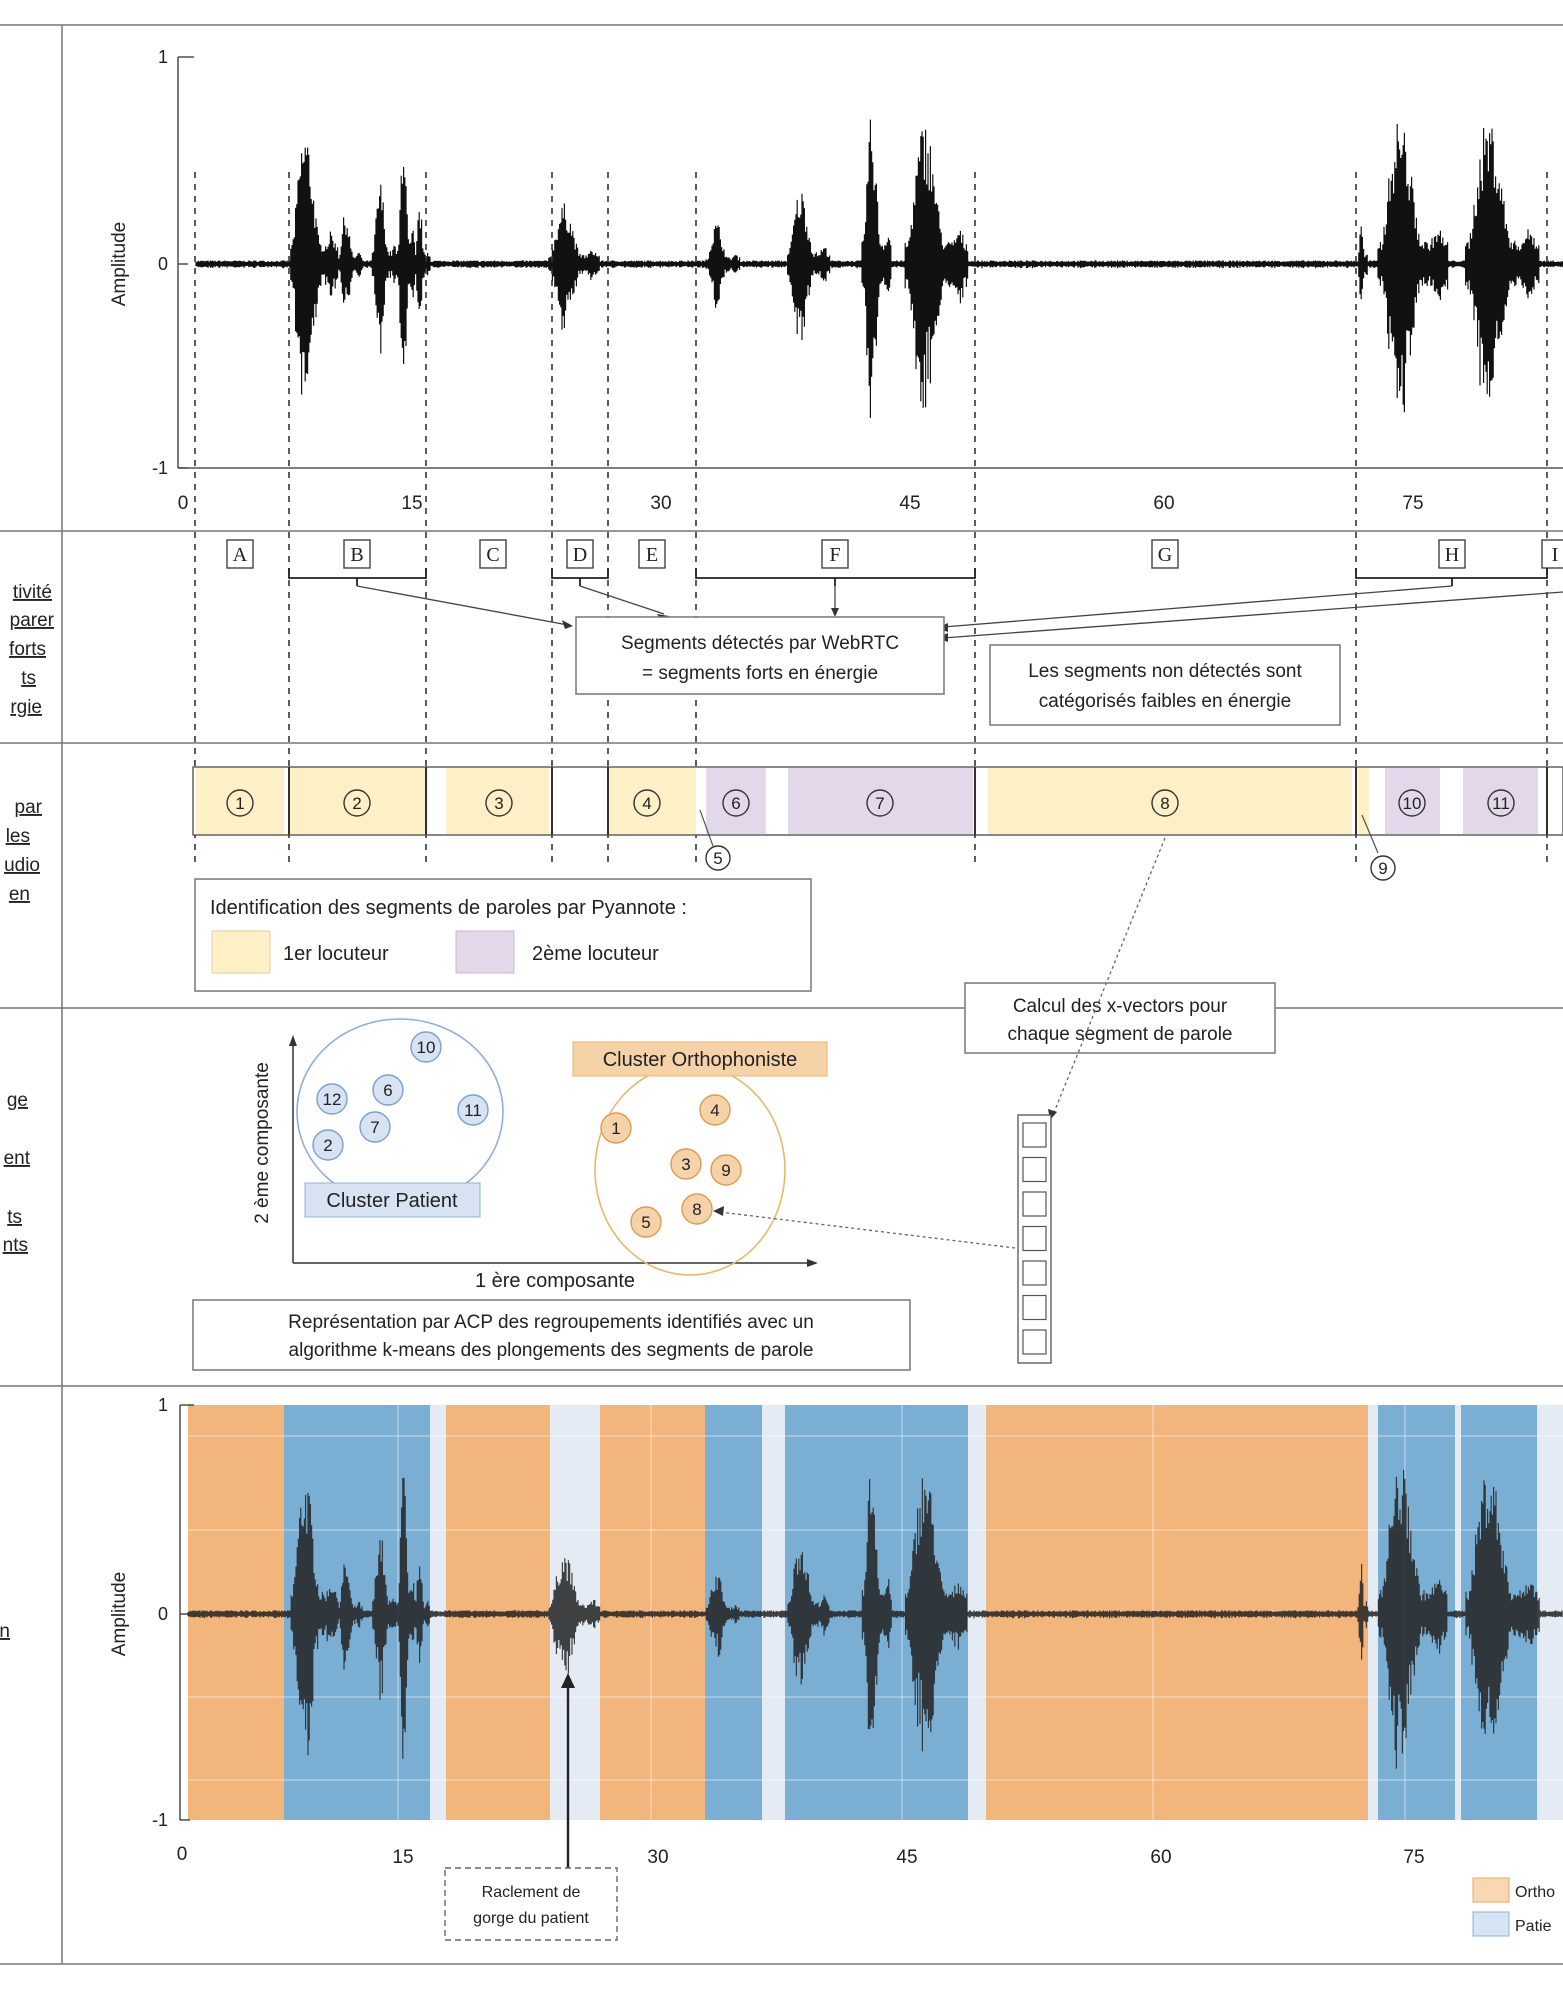 The width and height of the screenshot is (1563, 1991). What do you see at coordinates (1034, 1239) in the screenshot?
I see `xvector-stack` at bounding box center [1034, 1239].